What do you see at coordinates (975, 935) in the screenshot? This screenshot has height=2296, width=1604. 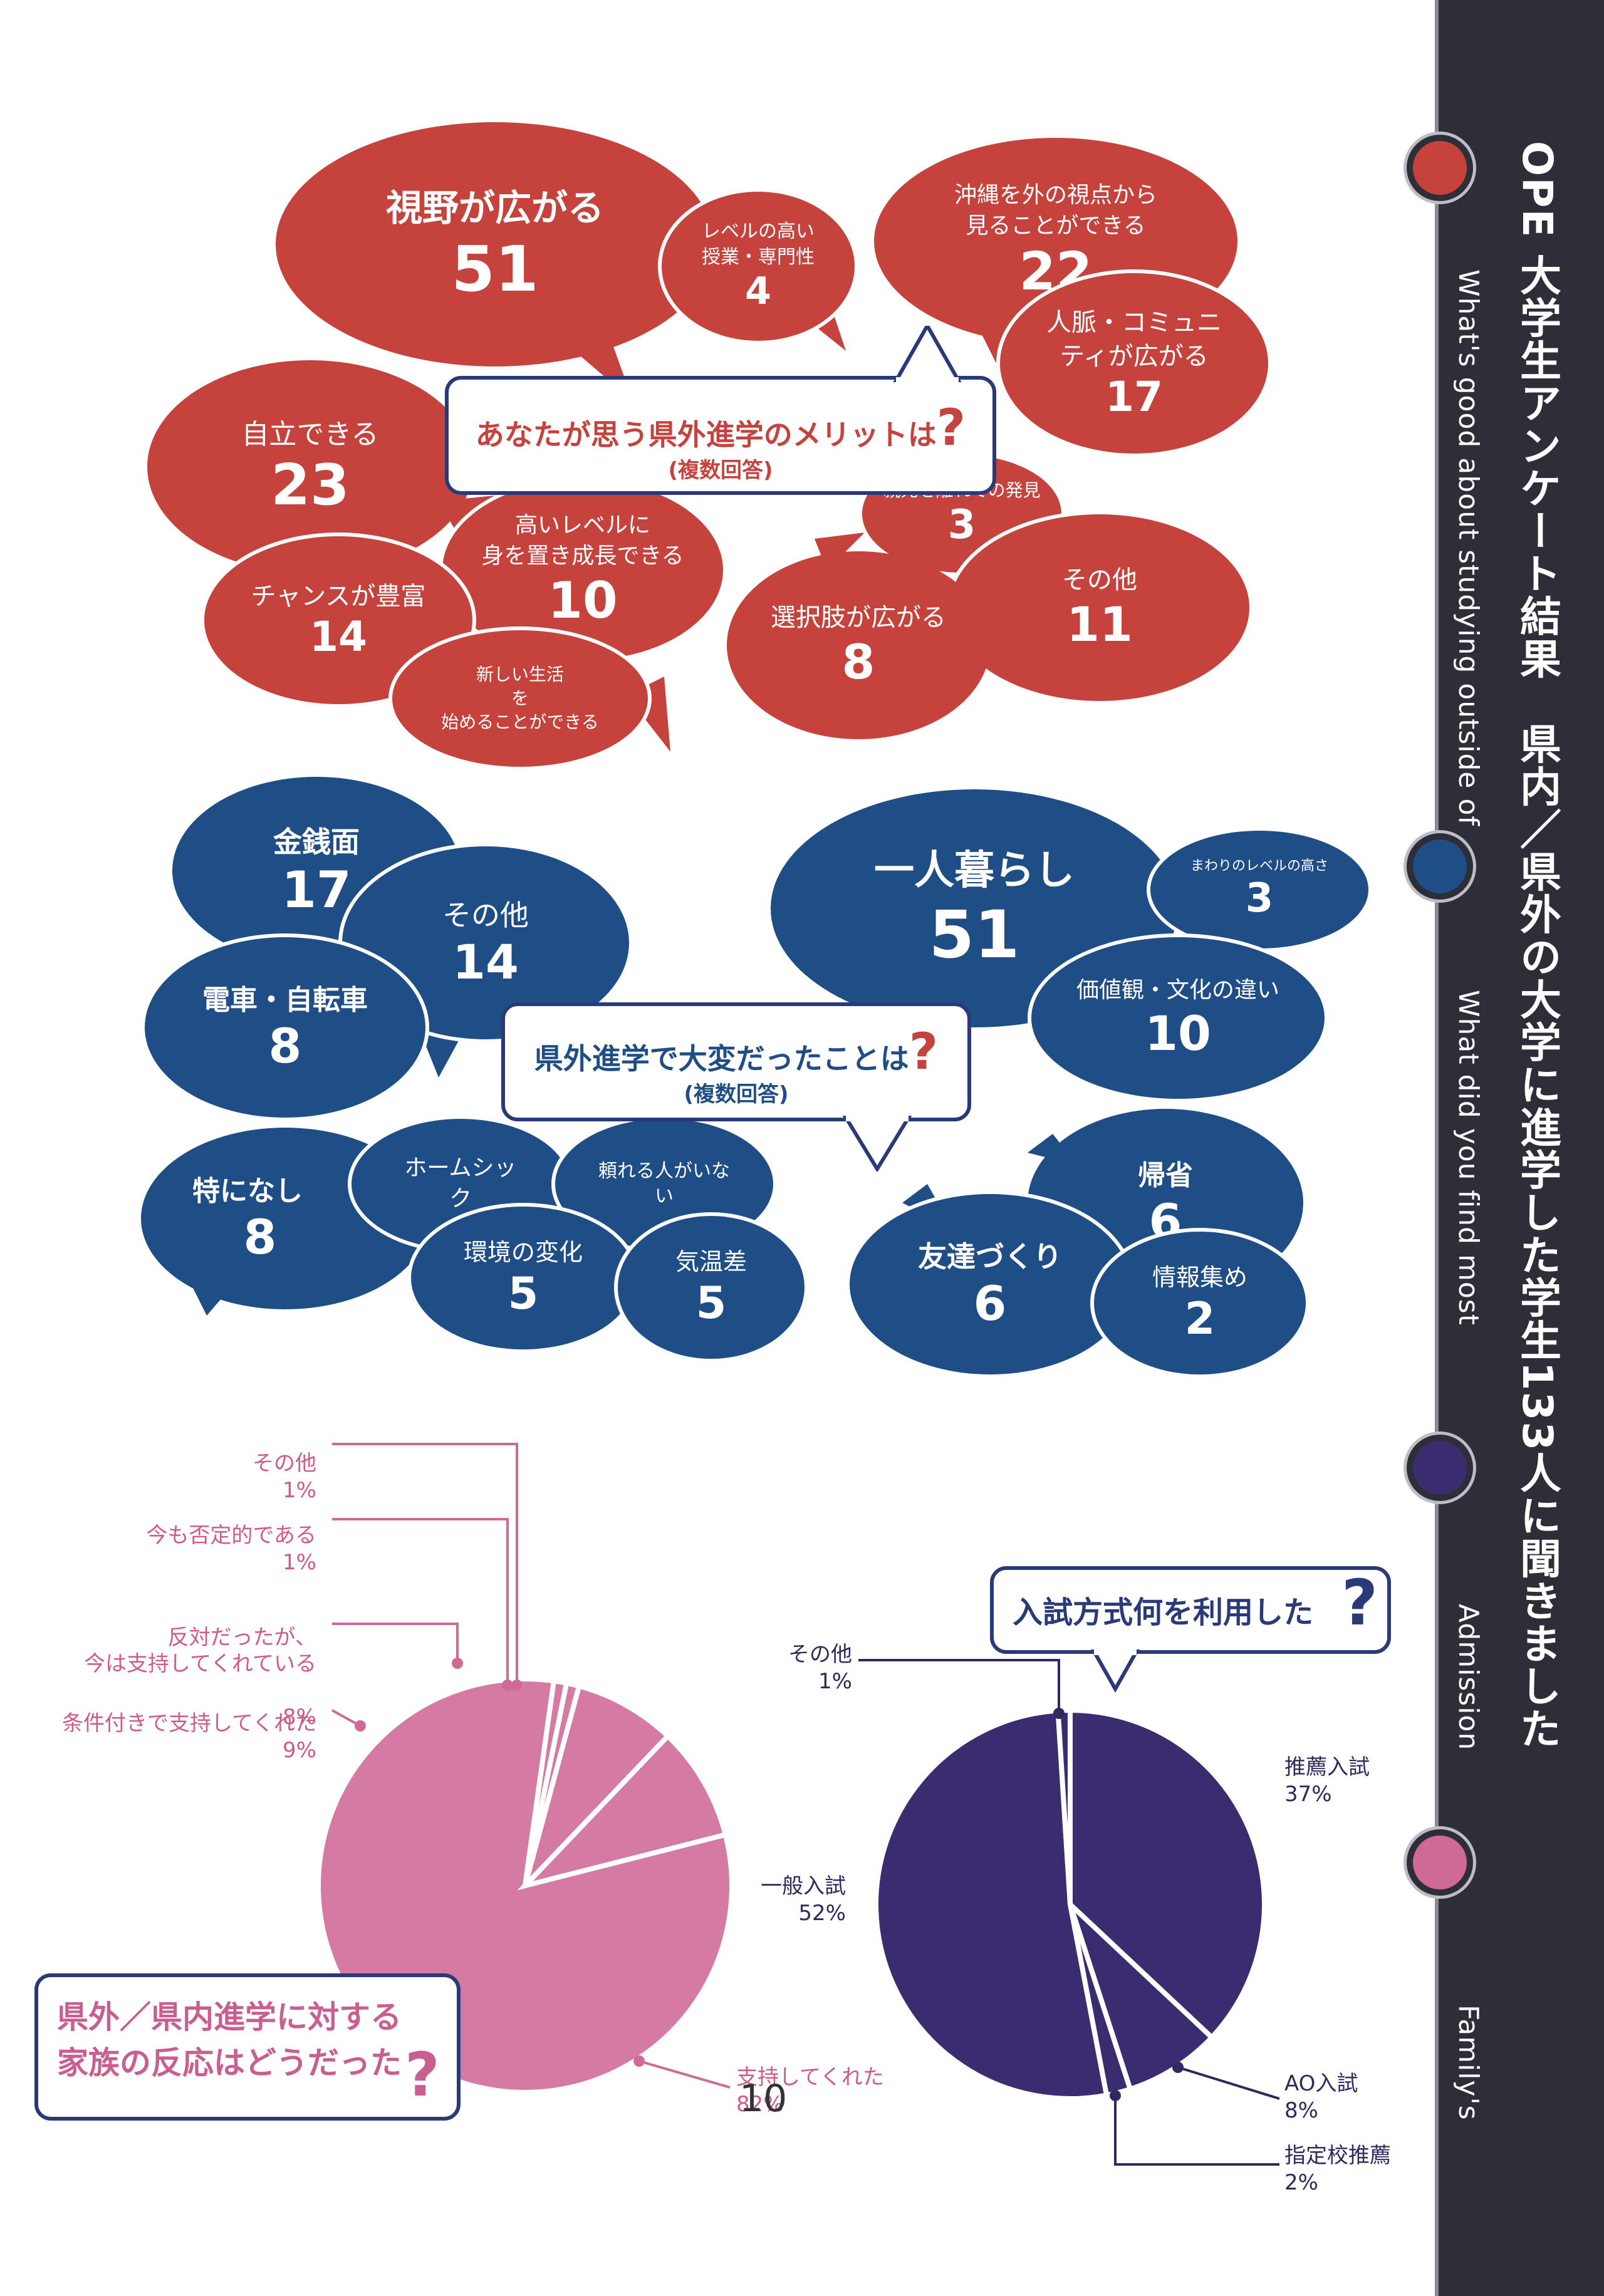 I see `hardship-value: 51` at bounding box center [975, 935].